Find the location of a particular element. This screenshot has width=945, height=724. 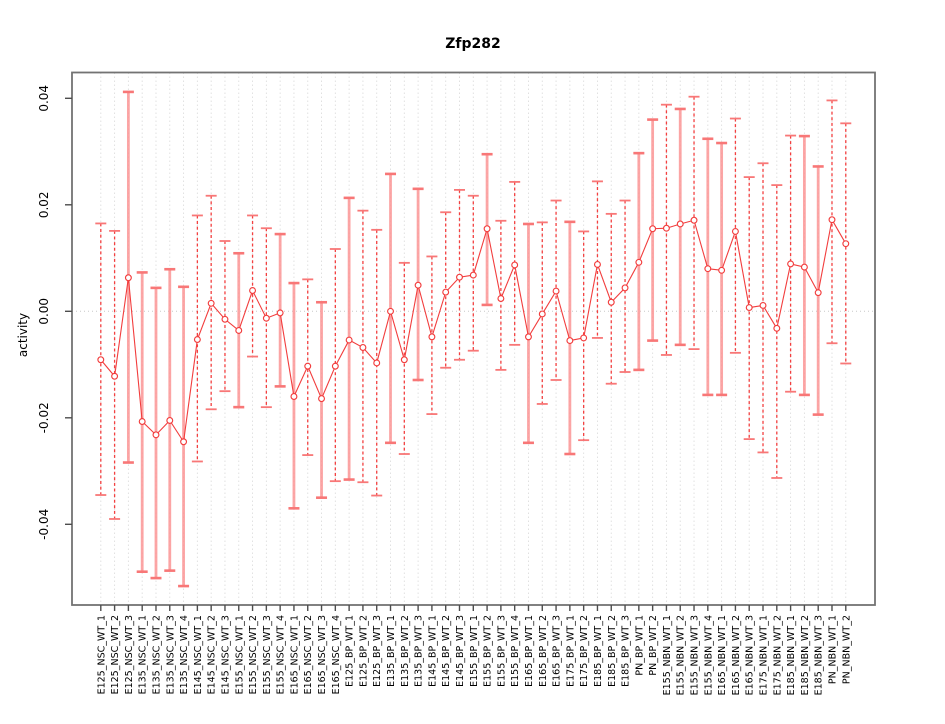

x-tick-label: E185_NBN_WT_2 is located at coordinates (805, 655).